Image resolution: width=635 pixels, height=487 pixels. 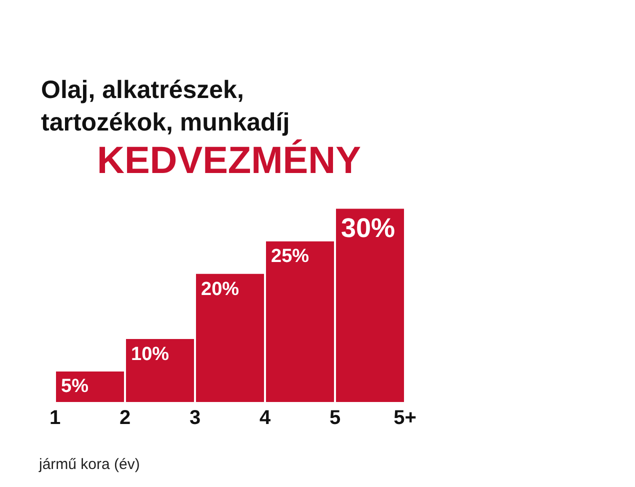 I want to click on data-label: 25%, so click(x=290, y=256).